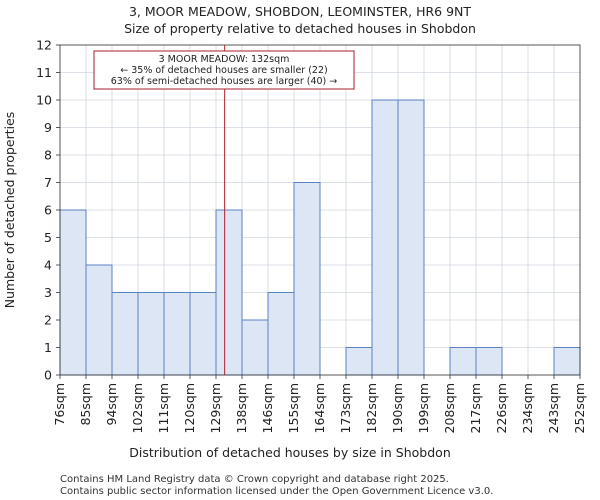 Image resolution: width=600 pixels, height=500 pixels. What do you see at coordinates (85, 404) in the screenshot?
I see `x-tick-label: 85sqm` at bounding box center [85, 404].